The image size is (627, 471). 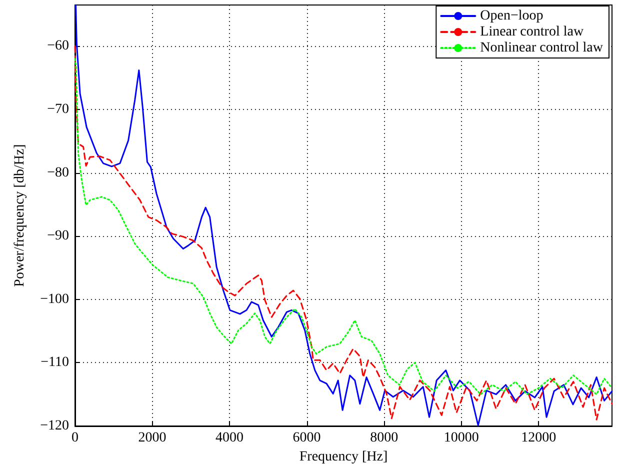 What do you see at coordinates (532, 32) in the screenshot?
I see `legend-label: Linear control law` at bounding box center [532, 32].